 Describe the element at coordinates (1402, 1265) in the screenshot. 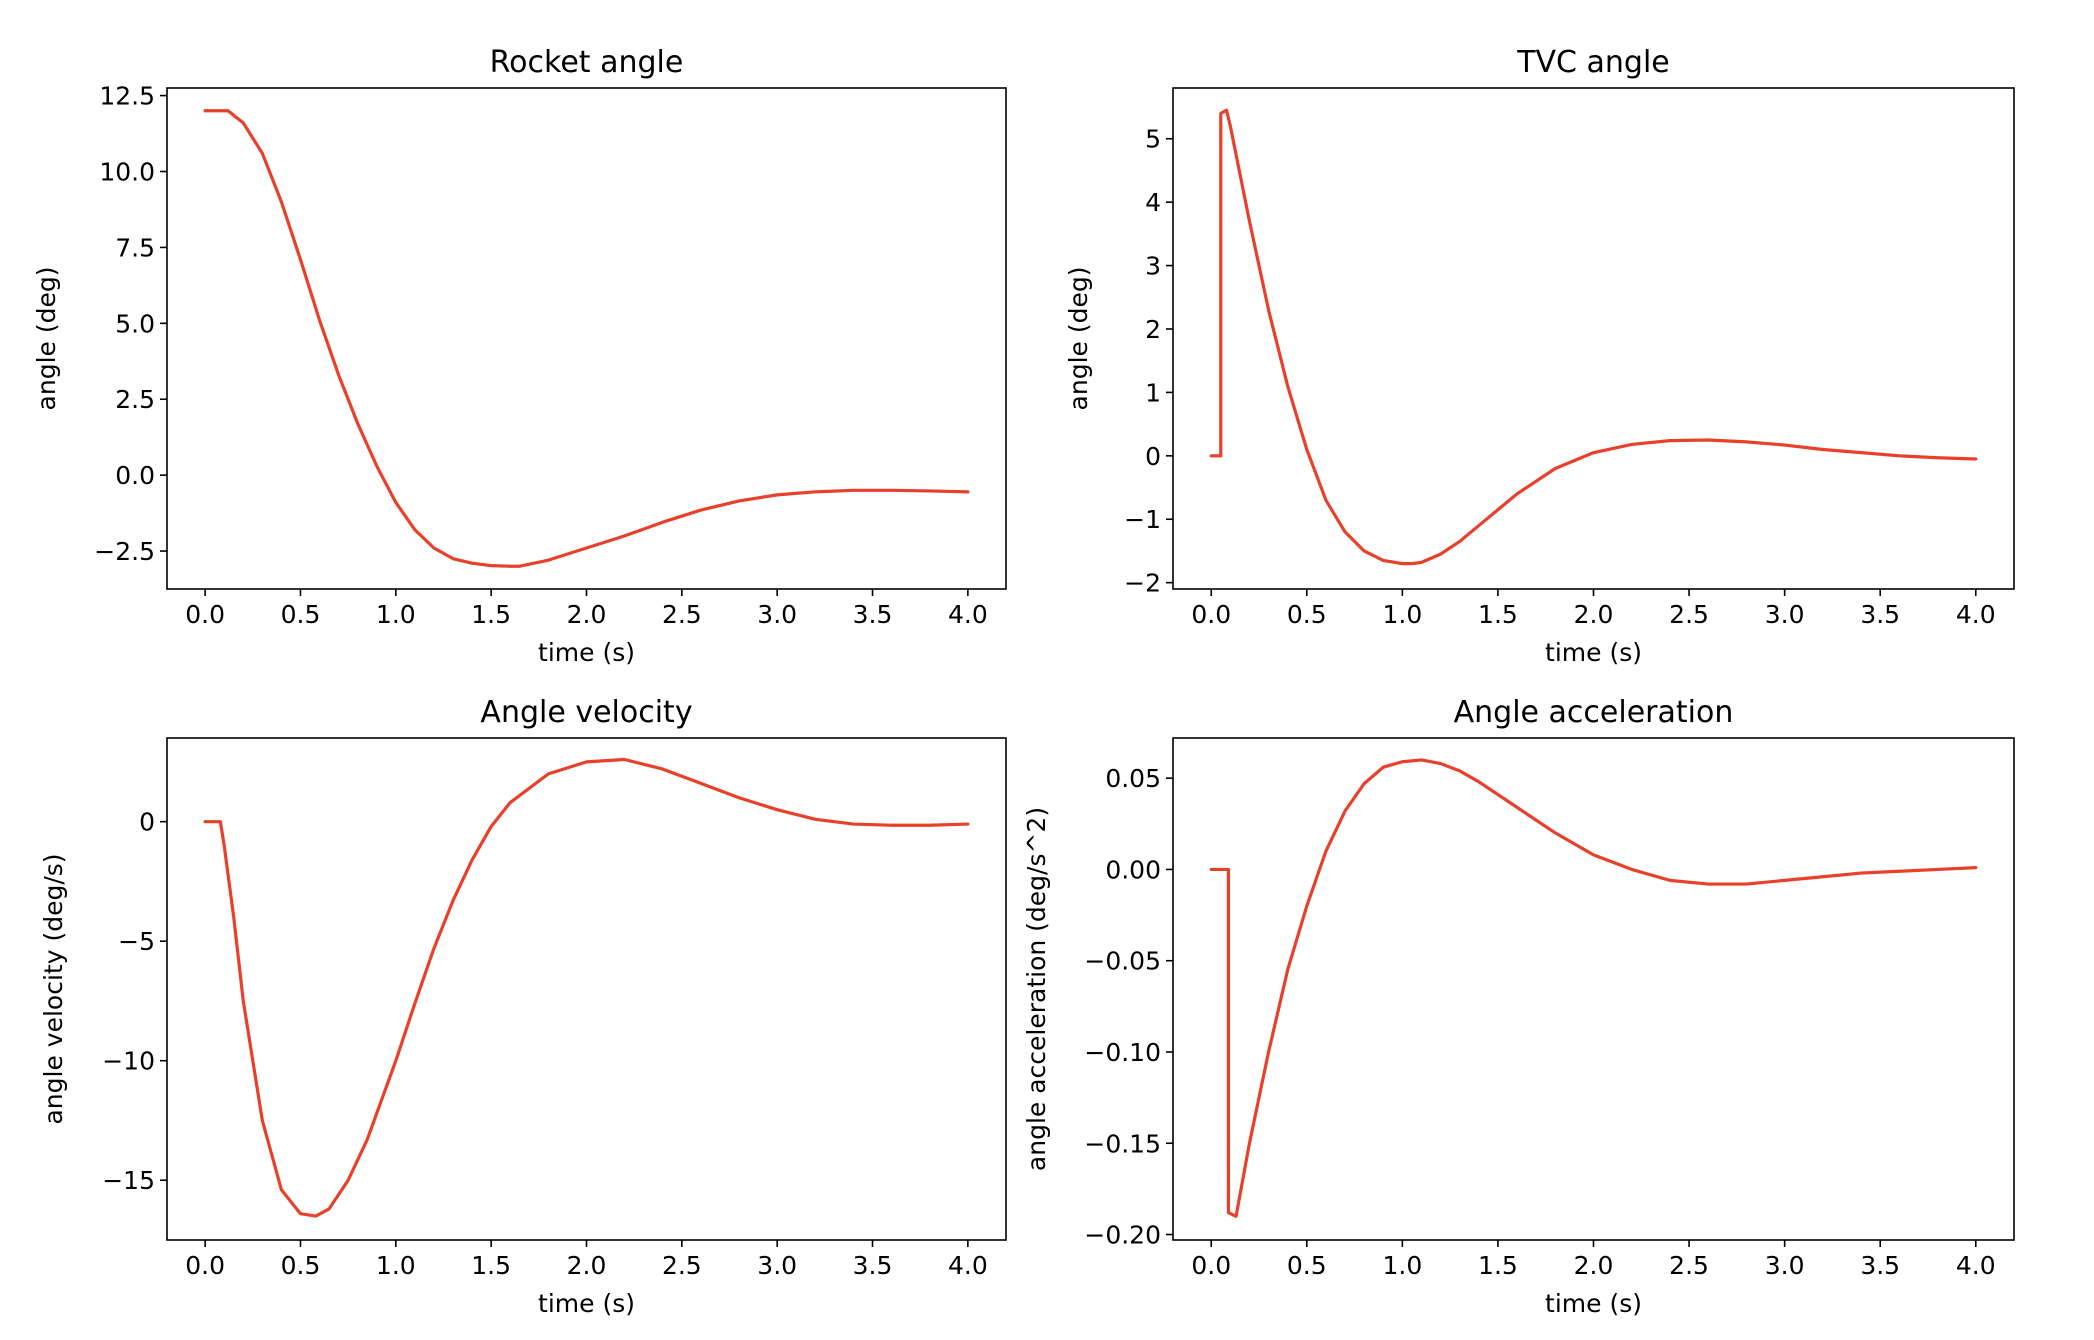

I see `angle-acceleration-xtick-label: 1.0` at that location.